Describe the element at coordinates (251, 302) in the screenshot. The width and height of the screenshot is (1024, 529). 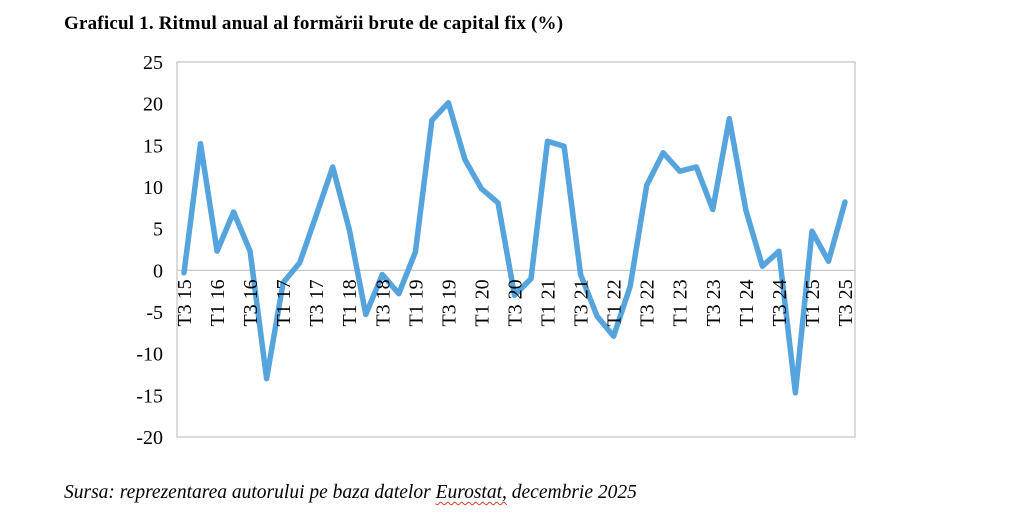
I see `x-axis-tick-label: T3 16` at that location.